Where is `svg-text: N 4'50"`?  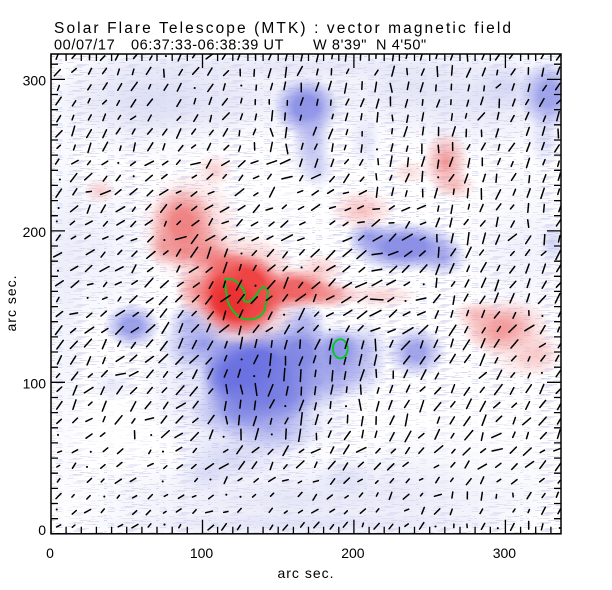
svg-text: N 4'50" is located at coordinates (401, 46).